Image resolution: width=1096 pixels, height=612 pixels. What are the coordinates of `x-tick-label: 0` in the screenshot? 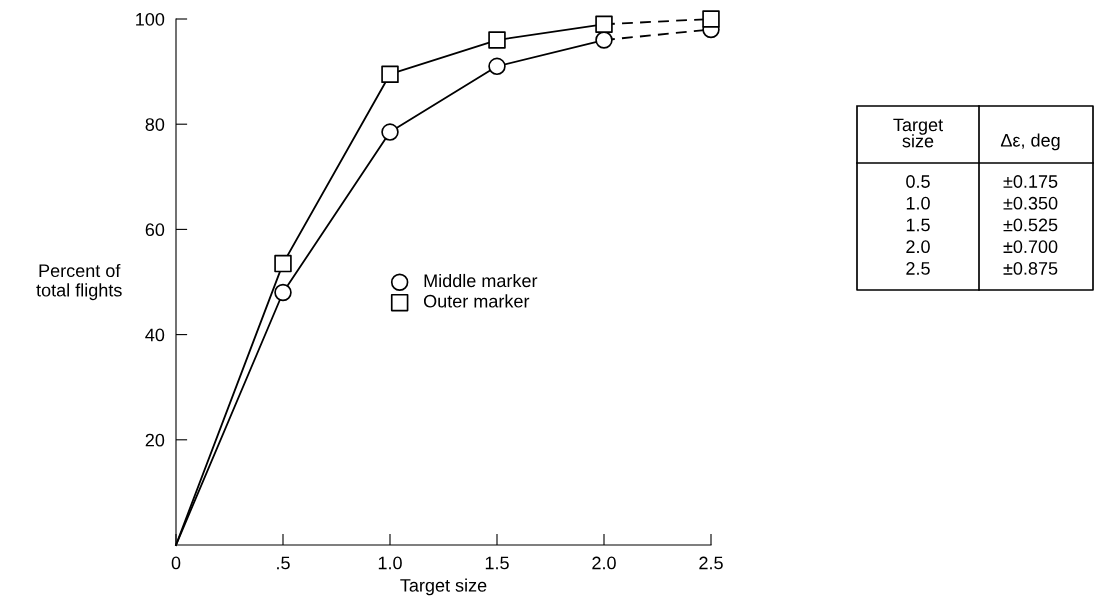 It's located at (176, 563).